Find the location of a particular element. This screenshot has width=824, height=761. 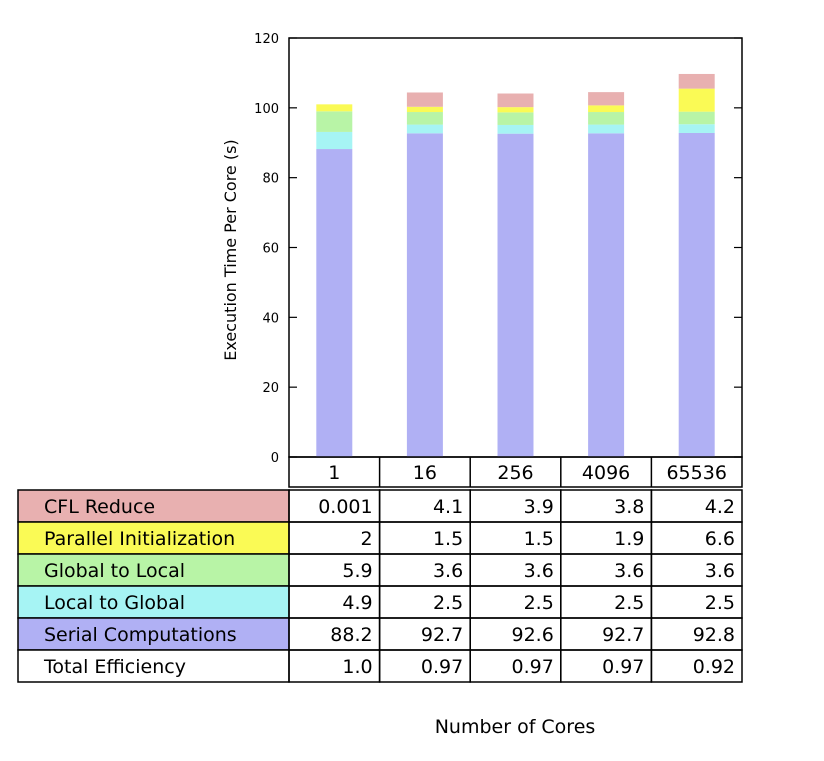

y-axis-label: Execution Time Per Core (s) is located at coordinates (230, 249).